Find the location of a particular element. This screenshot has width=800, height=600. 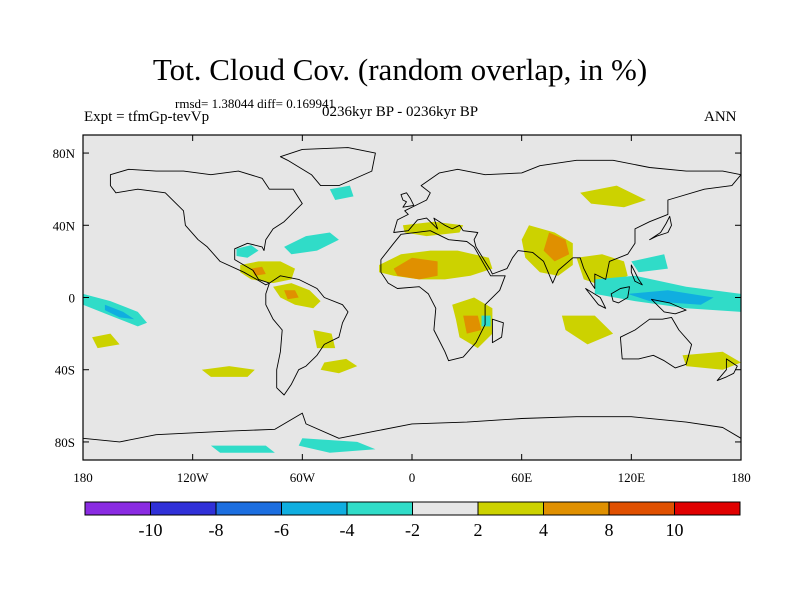

statistics-label: rmsd= 1.38044 diff= 0.169941 is located at coordinates (255, 103).